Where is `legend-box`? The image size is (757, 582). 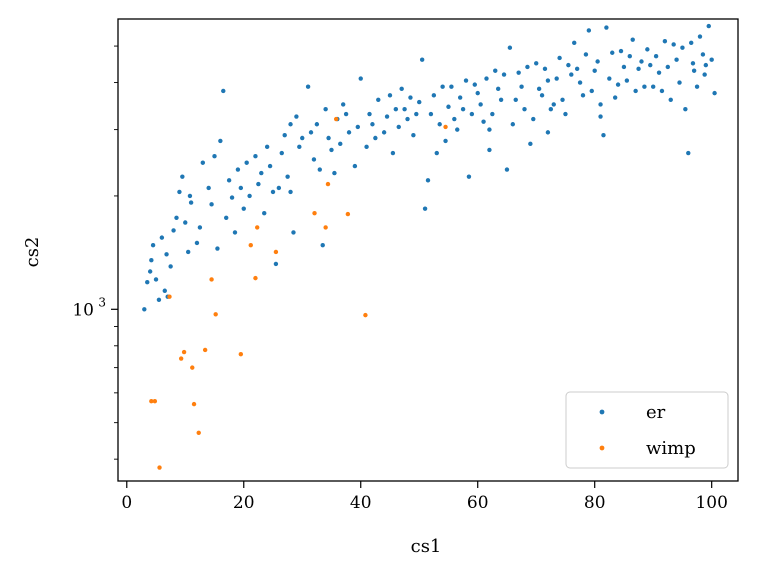
legend-box is located at coordinates (647, 430).